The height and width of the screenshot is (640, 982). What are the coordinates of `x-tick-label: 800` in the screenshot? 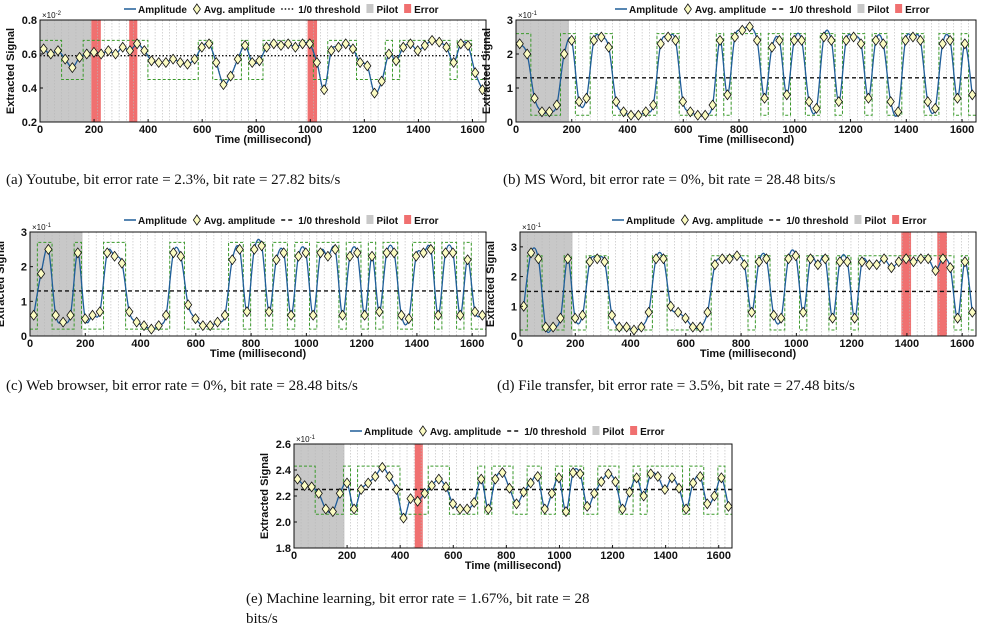 It's located at (741, 344).